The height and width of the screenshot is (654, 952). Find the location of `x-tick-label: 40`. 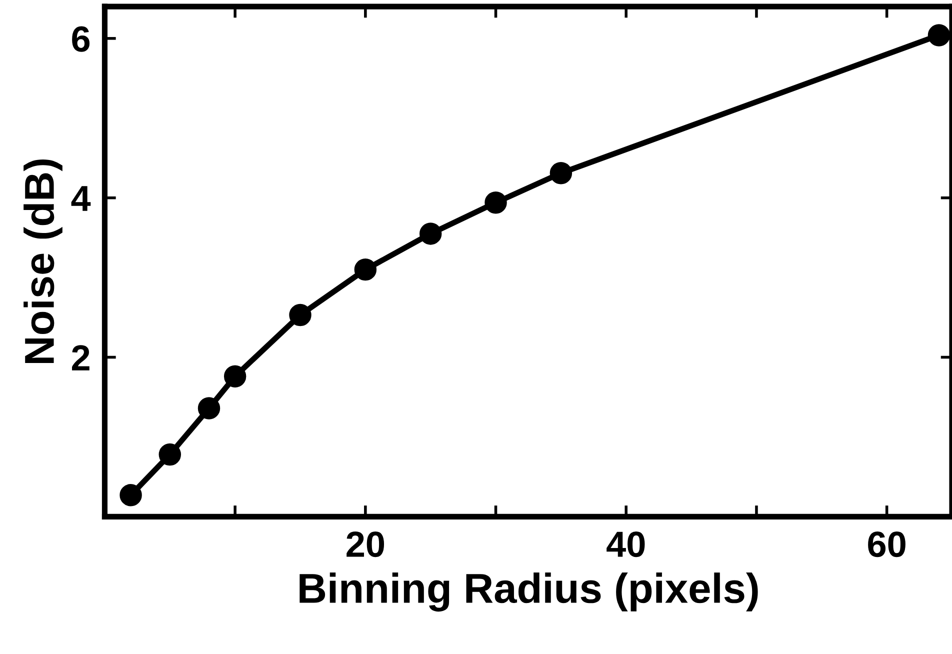

x-tick-label: 40 is located at coordinates (625, 545).